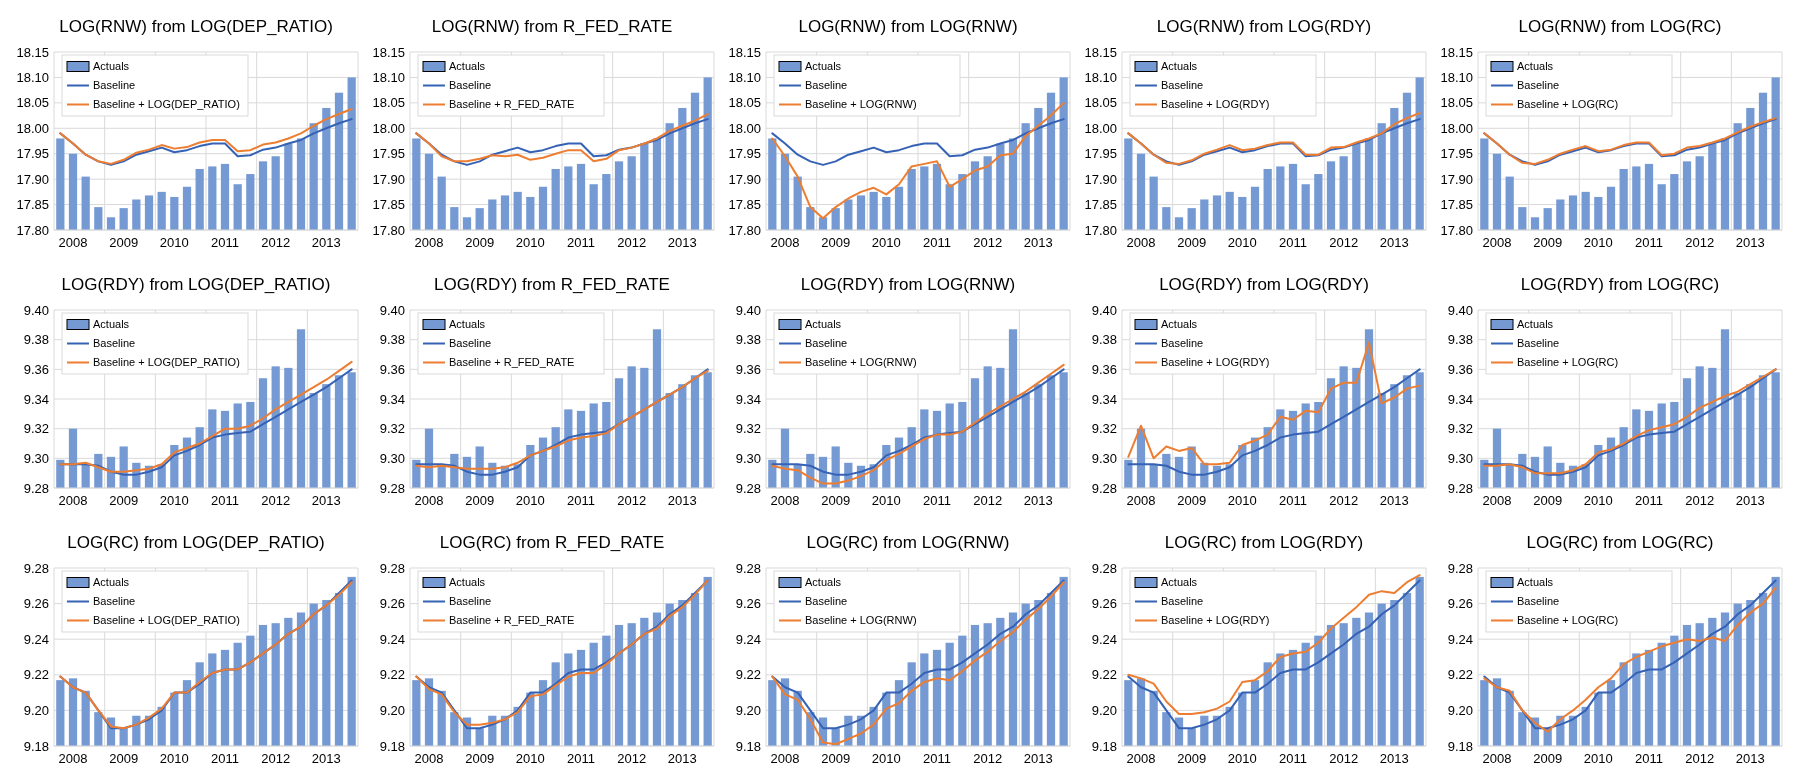 The height and width of the screenshot is (782, 1798). What do you see at coordinates (1104, 675) in the screenshot?
I see `y-tick-label: 9.22` at bounding box center [1104, 675].